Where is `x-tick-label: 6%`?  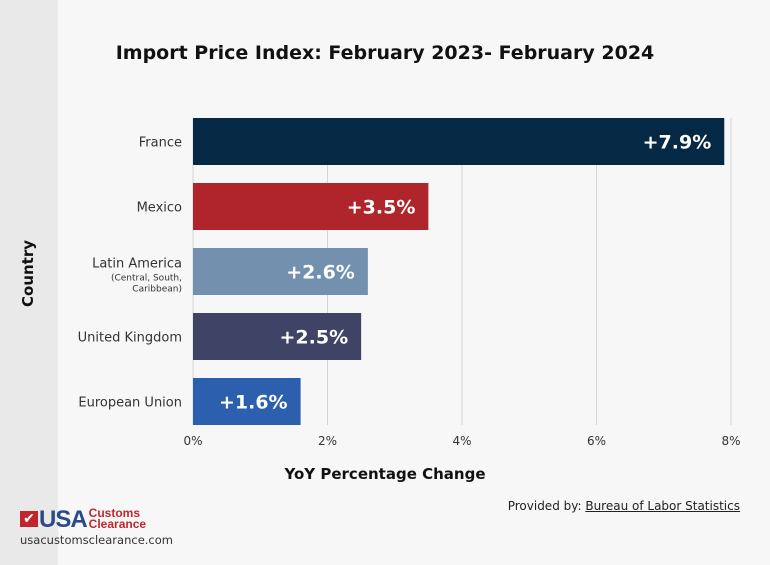 x-tick-label: 6% is located at coordinates (596, 441).